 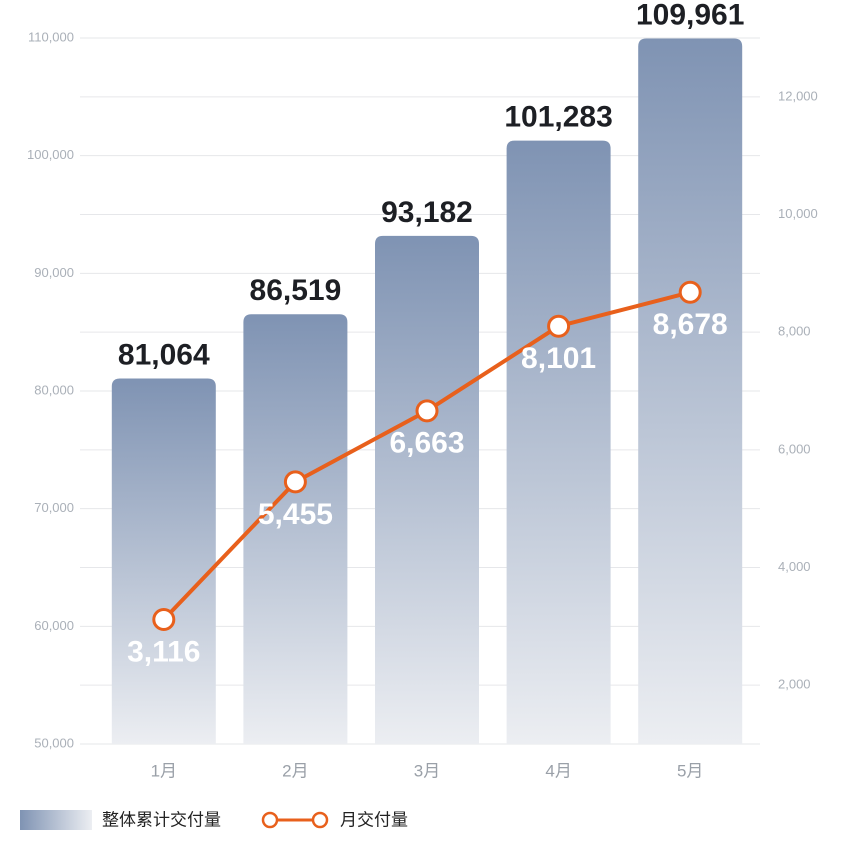 I want to click on line-value-label: 3,116, so click(x=163, y=651).